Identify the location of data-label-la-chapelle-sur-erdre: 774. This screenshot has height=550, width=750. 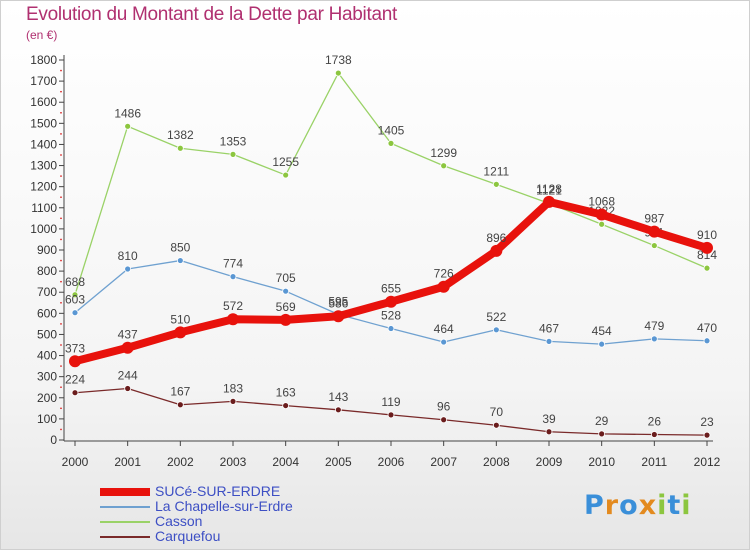
(233, 264).